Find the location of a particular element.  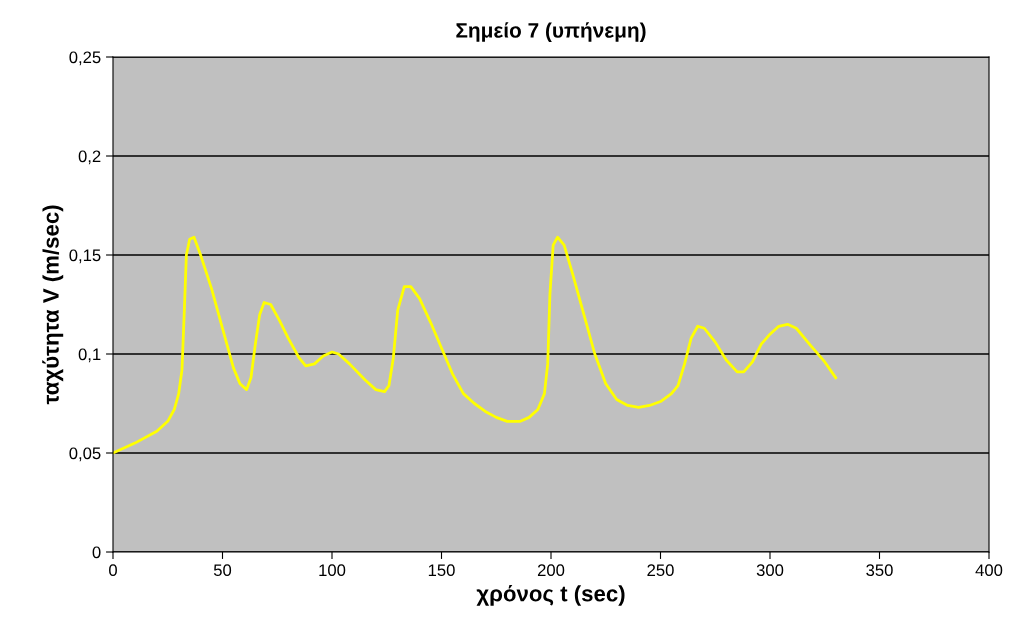

x-tick-label: 250 is located at coordinates (660, 570).